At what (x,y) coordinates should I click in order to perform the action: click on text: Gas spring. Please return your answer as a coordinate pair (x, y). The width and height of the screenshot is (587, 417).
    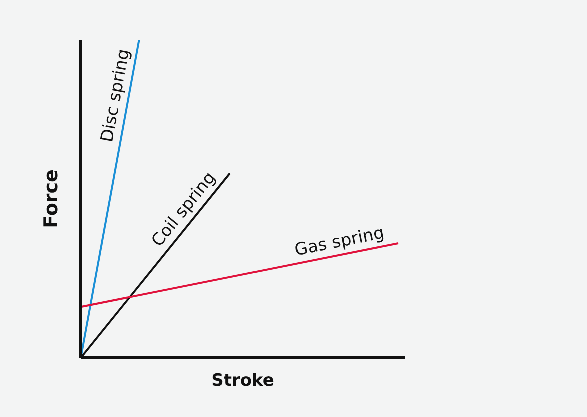
    Looking at the image, I should click on (339, 242).